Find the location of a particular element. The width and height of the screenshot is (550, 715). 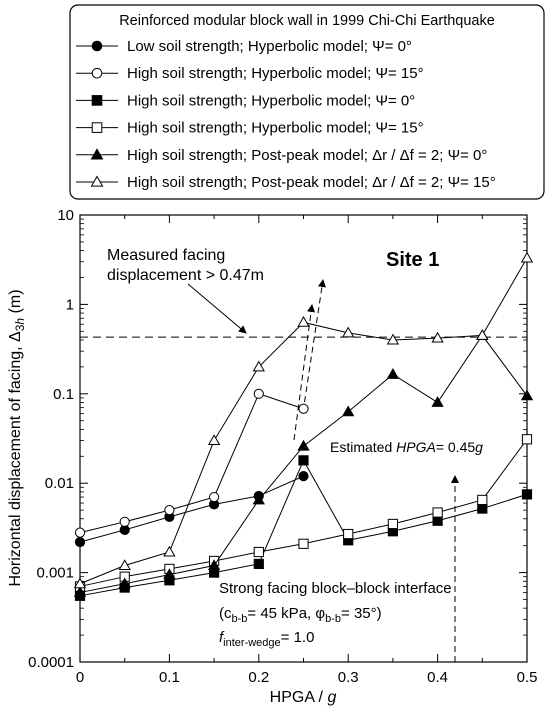

x-tick-label: 0 is located at coordinates (80, 677).